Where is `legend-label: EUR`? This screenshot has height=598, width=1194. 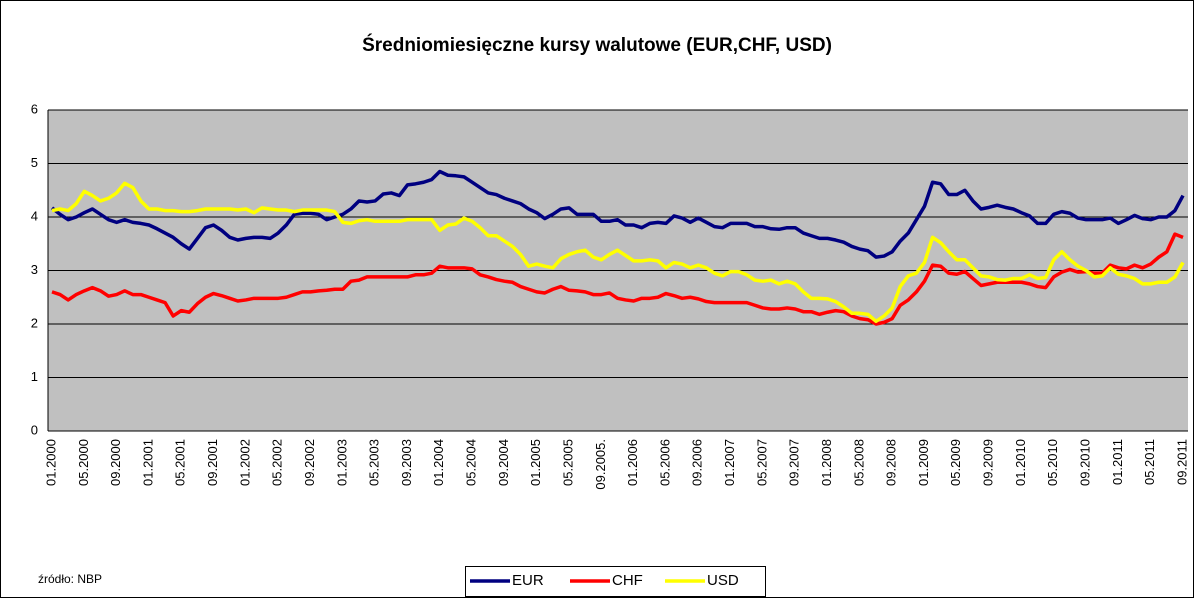
legend-label: EUR is located at coordinates (528, 580).